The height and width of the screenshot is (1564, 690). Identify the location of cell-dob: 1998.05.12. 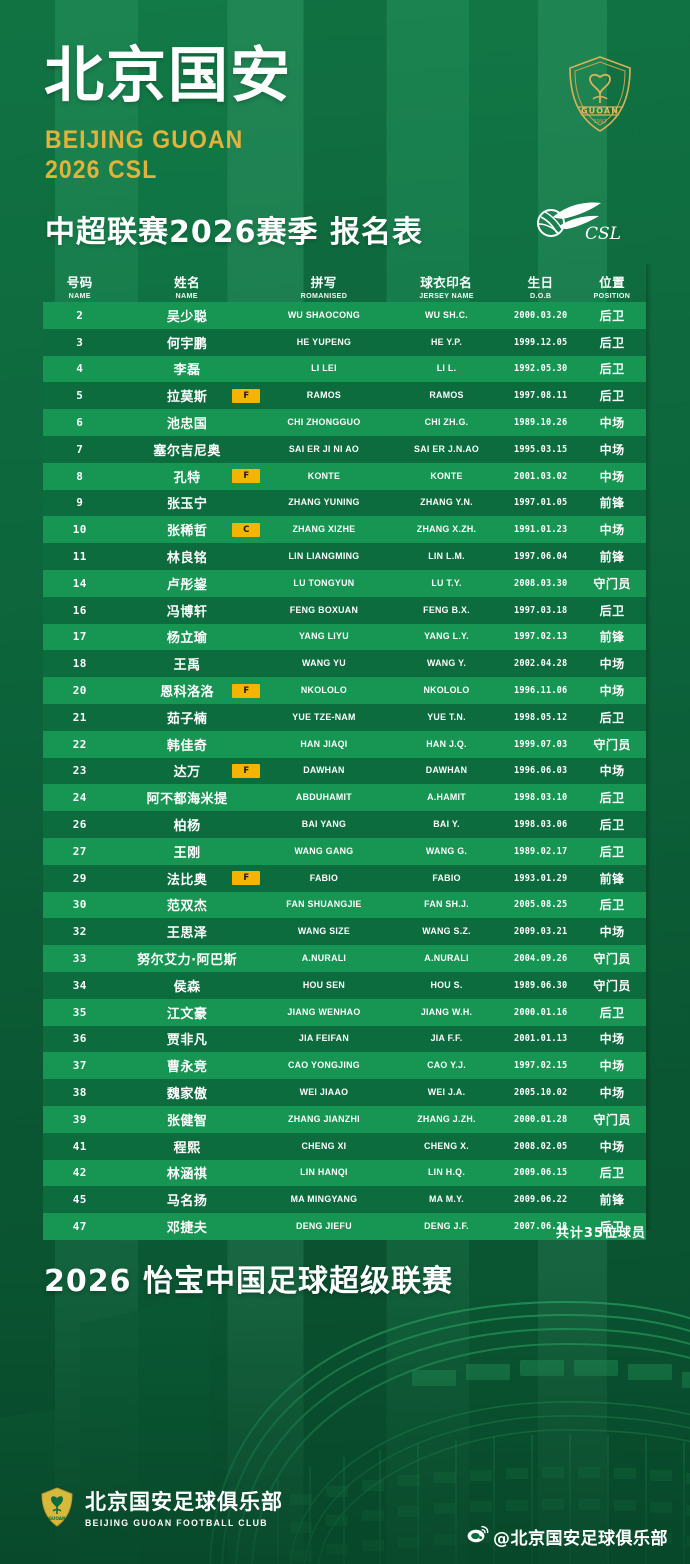
(540, 717).